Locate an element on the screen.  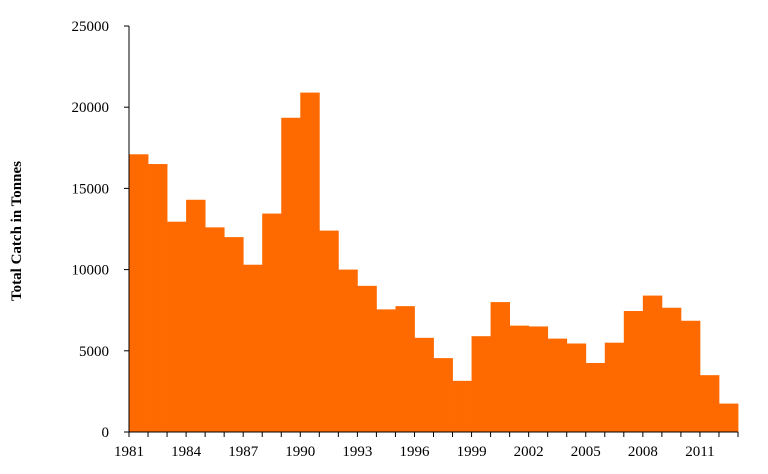
bar-1982 is located at coordinates (158, 298).